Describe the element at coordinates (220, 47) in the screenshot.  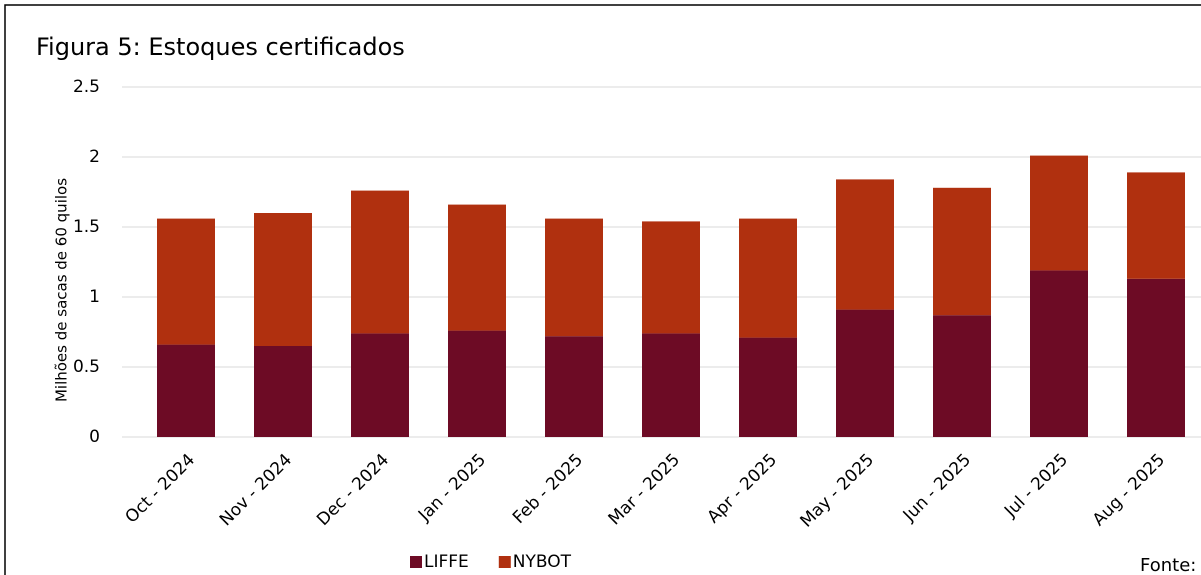
I see `chart-title: Figura 5: Estoques certificados` at that location.